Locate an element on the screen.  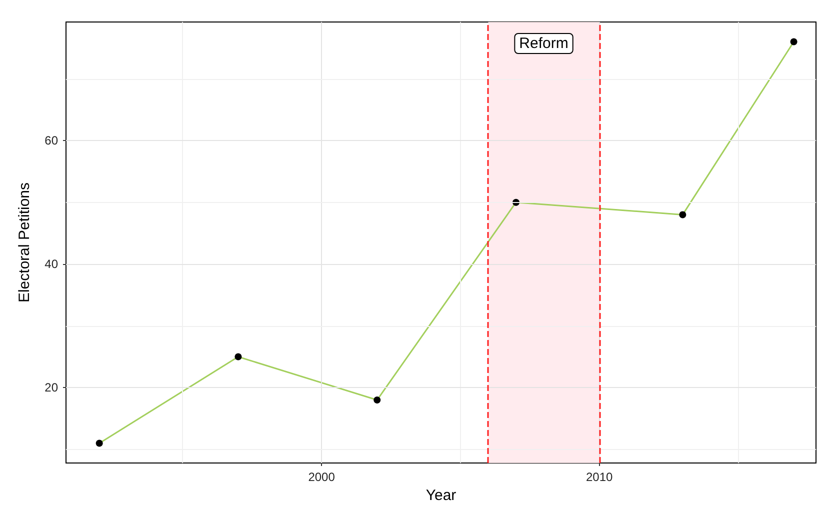
x-axis-title: Year is located at coordinates (441, 495).